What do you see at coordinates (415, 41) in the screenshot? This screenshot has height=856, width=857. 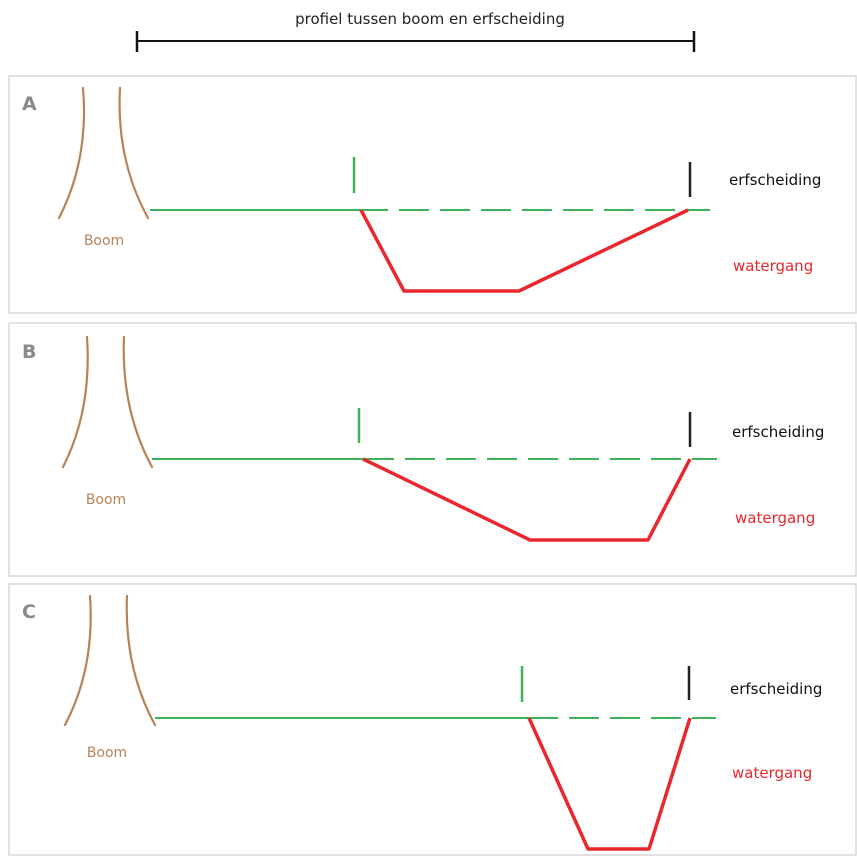 I see `profile-span-indicator` at bounding box center [415, 41].